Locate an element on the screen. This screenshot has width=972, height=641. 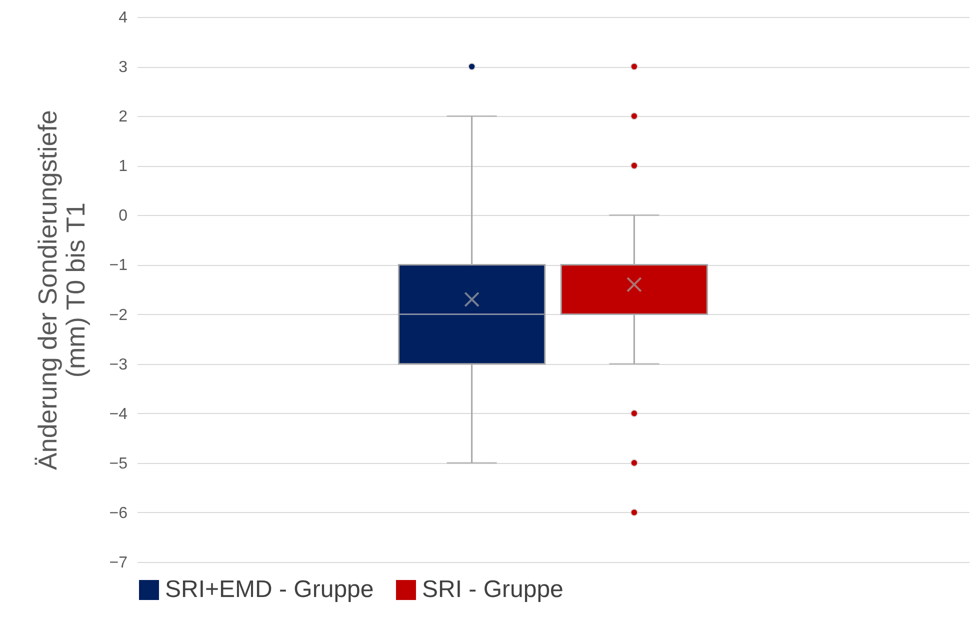
y-tick-label: −2 is located at coordinates (118, 315).